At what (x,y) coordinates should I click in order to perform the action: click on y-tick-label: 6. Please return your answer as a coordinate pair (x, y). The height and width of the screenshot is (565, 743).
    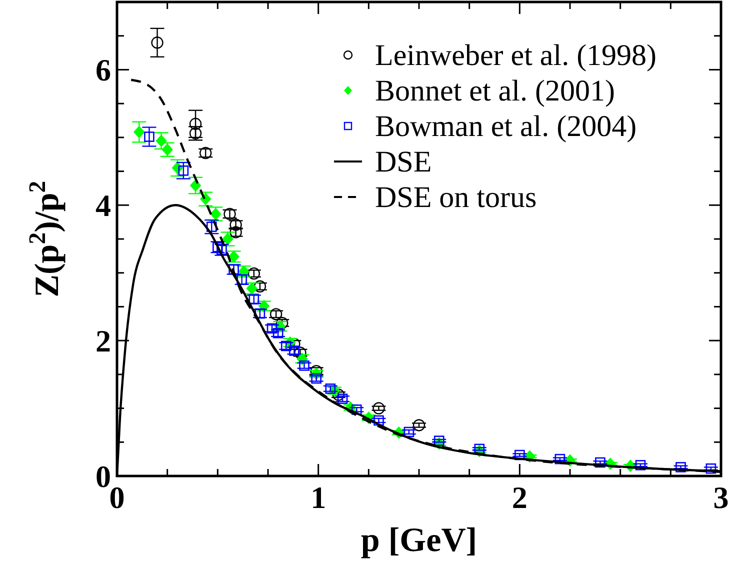
    Looking at the image, I should click on (103, 70).